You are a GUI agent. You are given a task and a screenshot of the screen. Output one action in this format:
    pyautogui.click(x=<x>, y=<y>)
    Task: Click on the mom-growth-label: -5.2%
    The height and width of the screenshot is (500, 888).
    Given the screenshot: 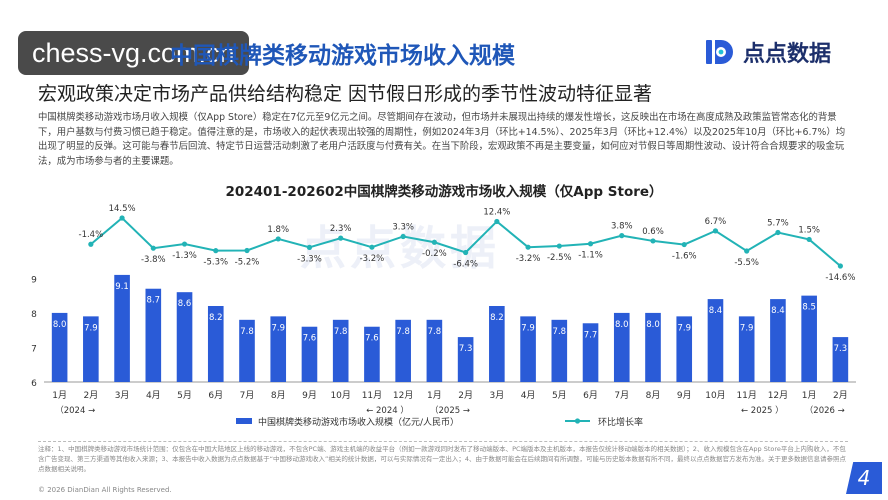 What is the action you would take?
    pyautogui.click(x=247, y=262)
    